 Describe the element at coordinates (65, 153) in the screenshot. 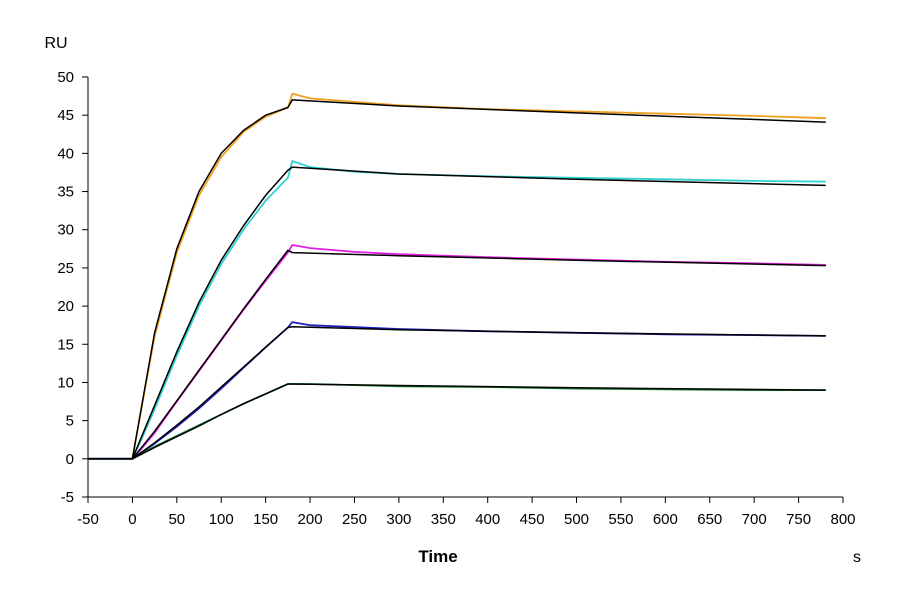

I see `y-tick-label: 40` at that location.